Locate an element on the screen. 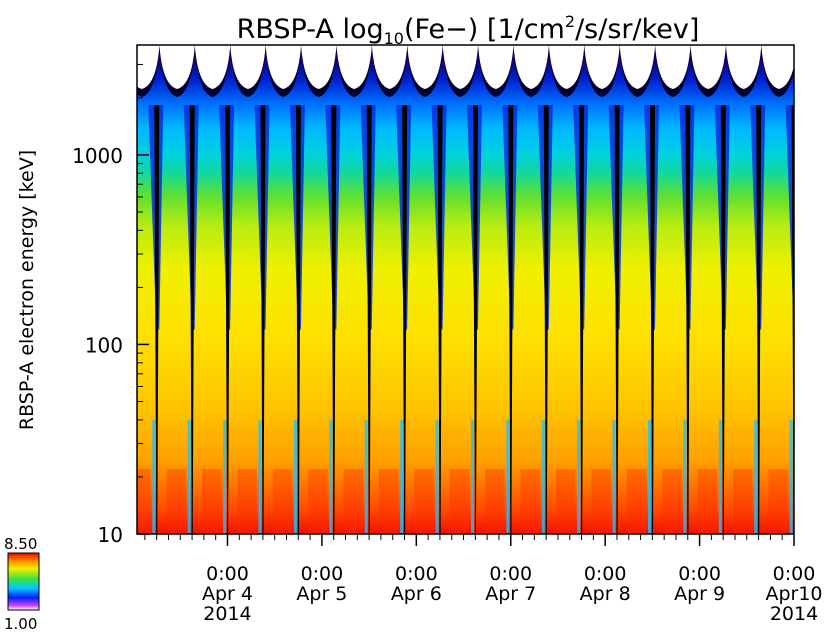 The image size is (827, 641). y-tick-label: 10 is located at coordinates (110, 535).